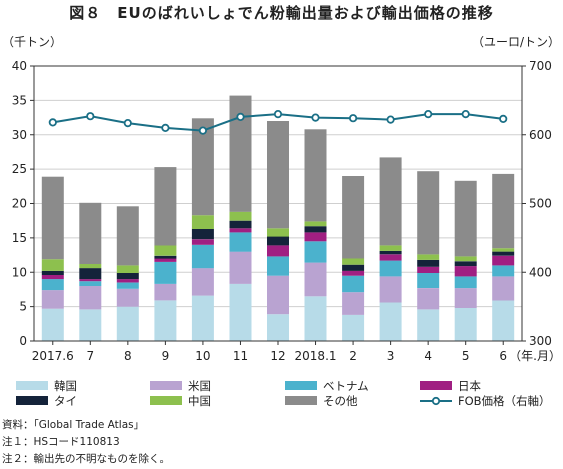 The height and width of the screenshot is (469, 563). I want to click on y2-tick-label: 300, so click(540, 341).